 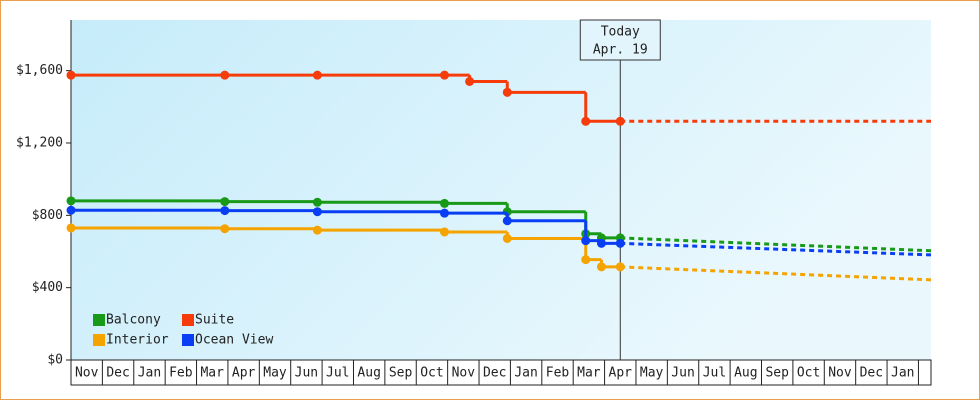 I want to click on today-label: Apr. 19, so click(x=620, y=50).